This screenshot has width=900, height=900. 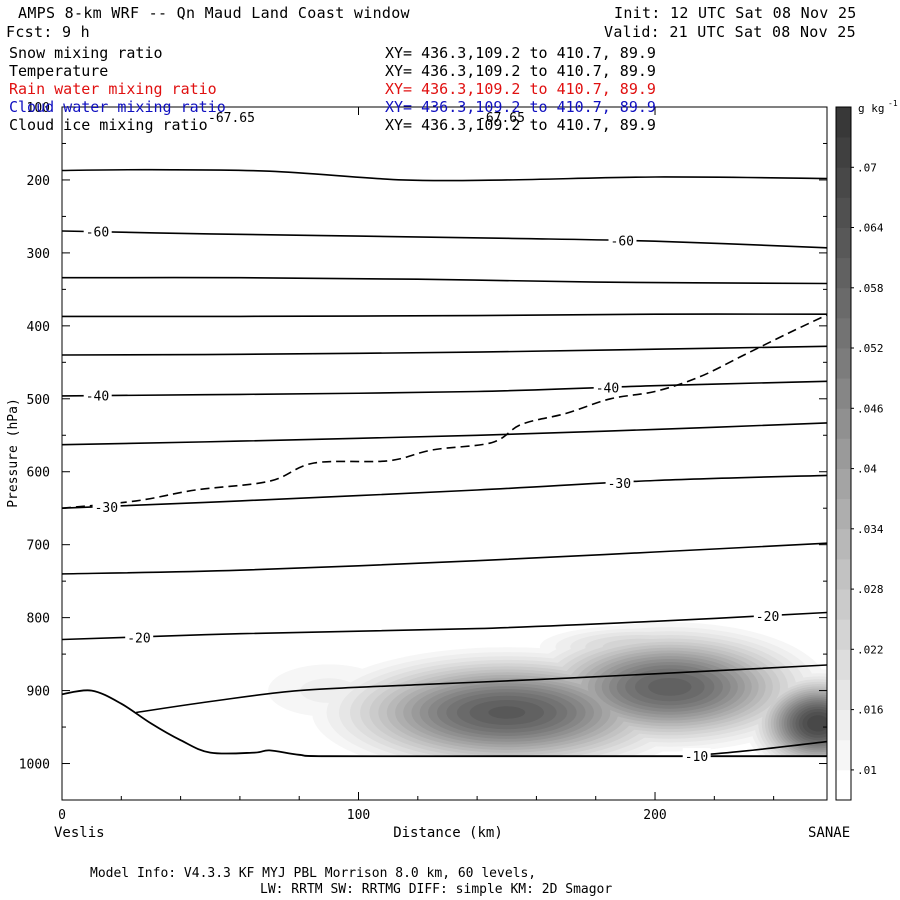 What do you see at coordinates (79, 833) in the screenshot?
I see `x-endpoint-left: Veslis` at bounding box center [79, 833].